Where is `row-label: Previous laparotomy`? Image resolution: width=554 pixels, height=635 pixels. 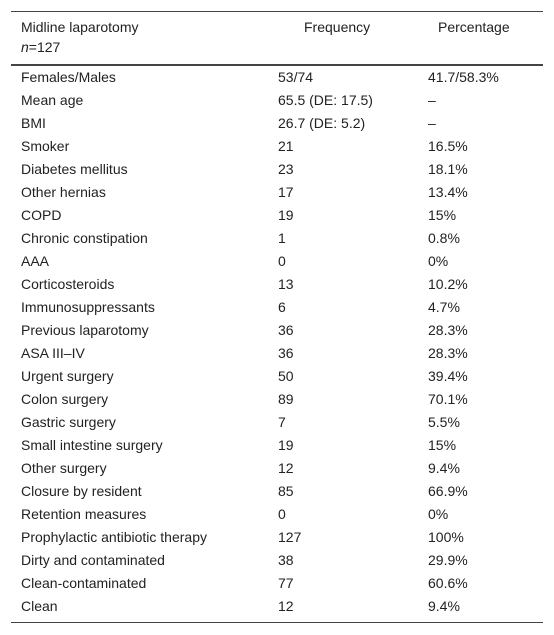 row-label: Previous laparotomy is located at coordinates (85, 330).